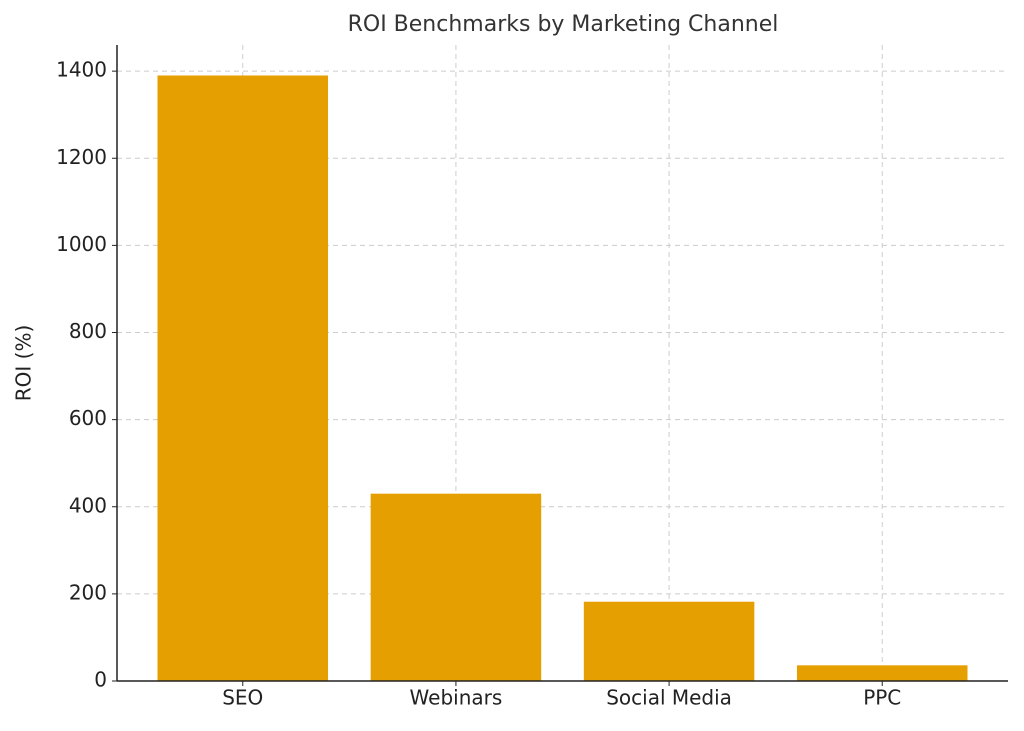 The image size is (1024, 731). Describe the element at coordinates (456, 698) in the screenshot. I see `x-tick-label: Webinars` at that location.